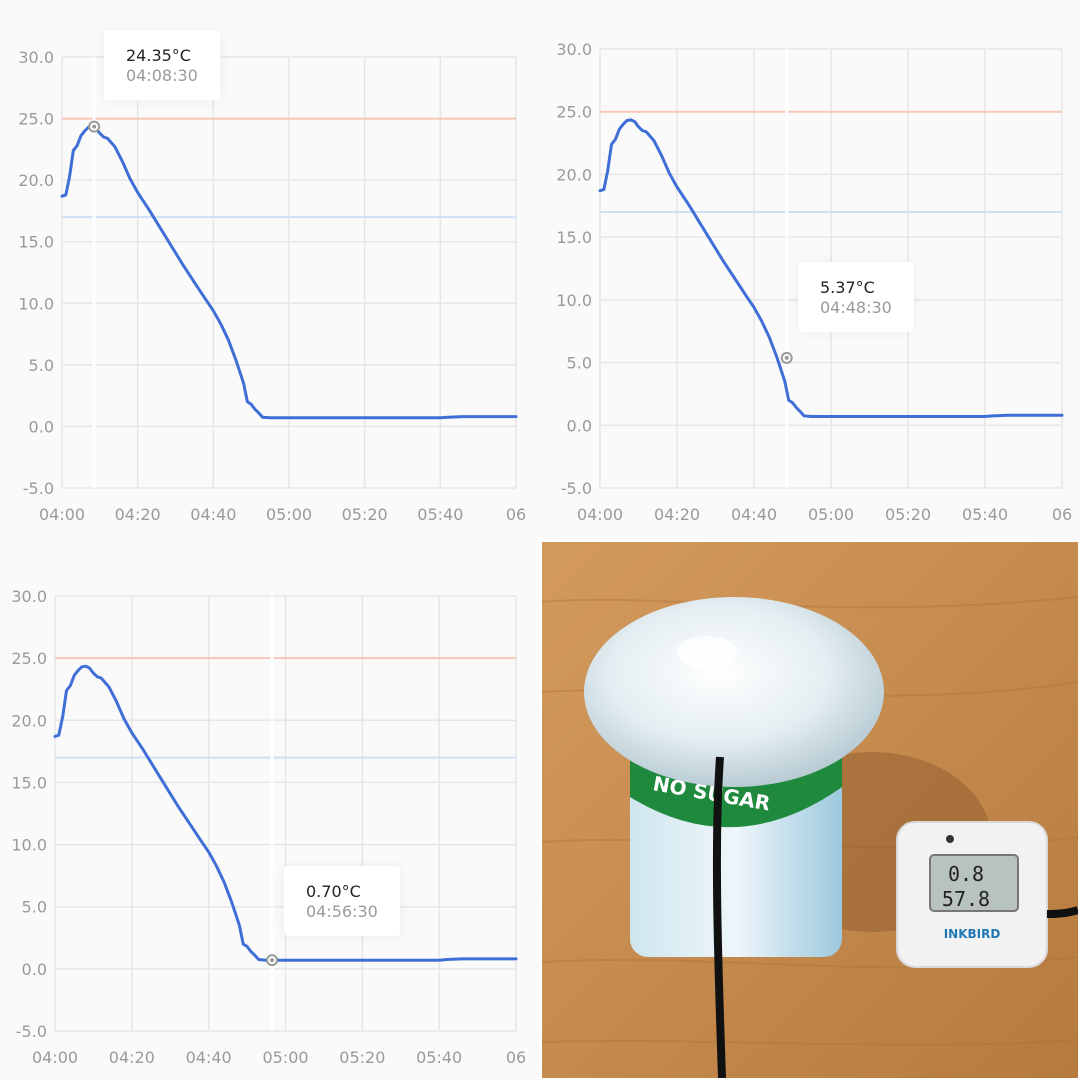 The width and height of the screenshot is (1080, 1080). Describe the element at coordinates (950, 839) in the screenshot. I see `device-sensor-dot` at that location.